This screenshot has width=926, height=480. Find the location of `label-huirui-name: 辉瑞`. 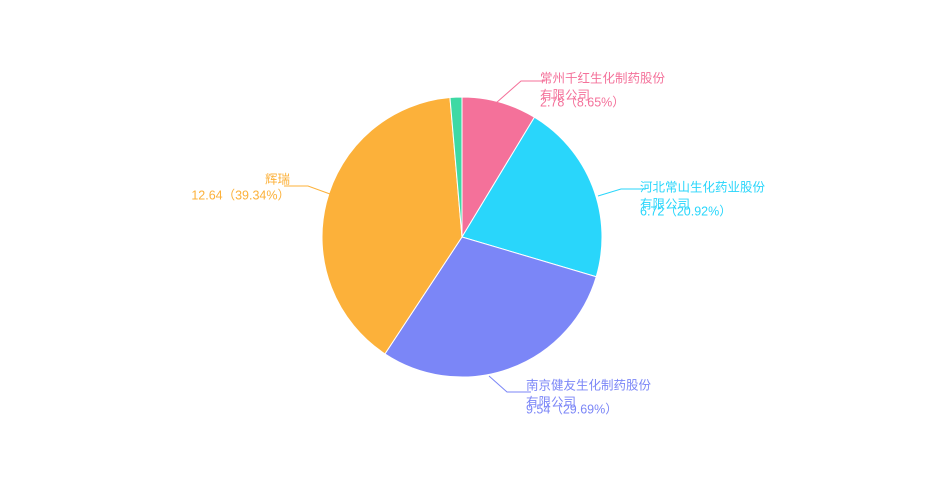

label-huirui-name: 辉瑞 is located at coordinates (277, 179).